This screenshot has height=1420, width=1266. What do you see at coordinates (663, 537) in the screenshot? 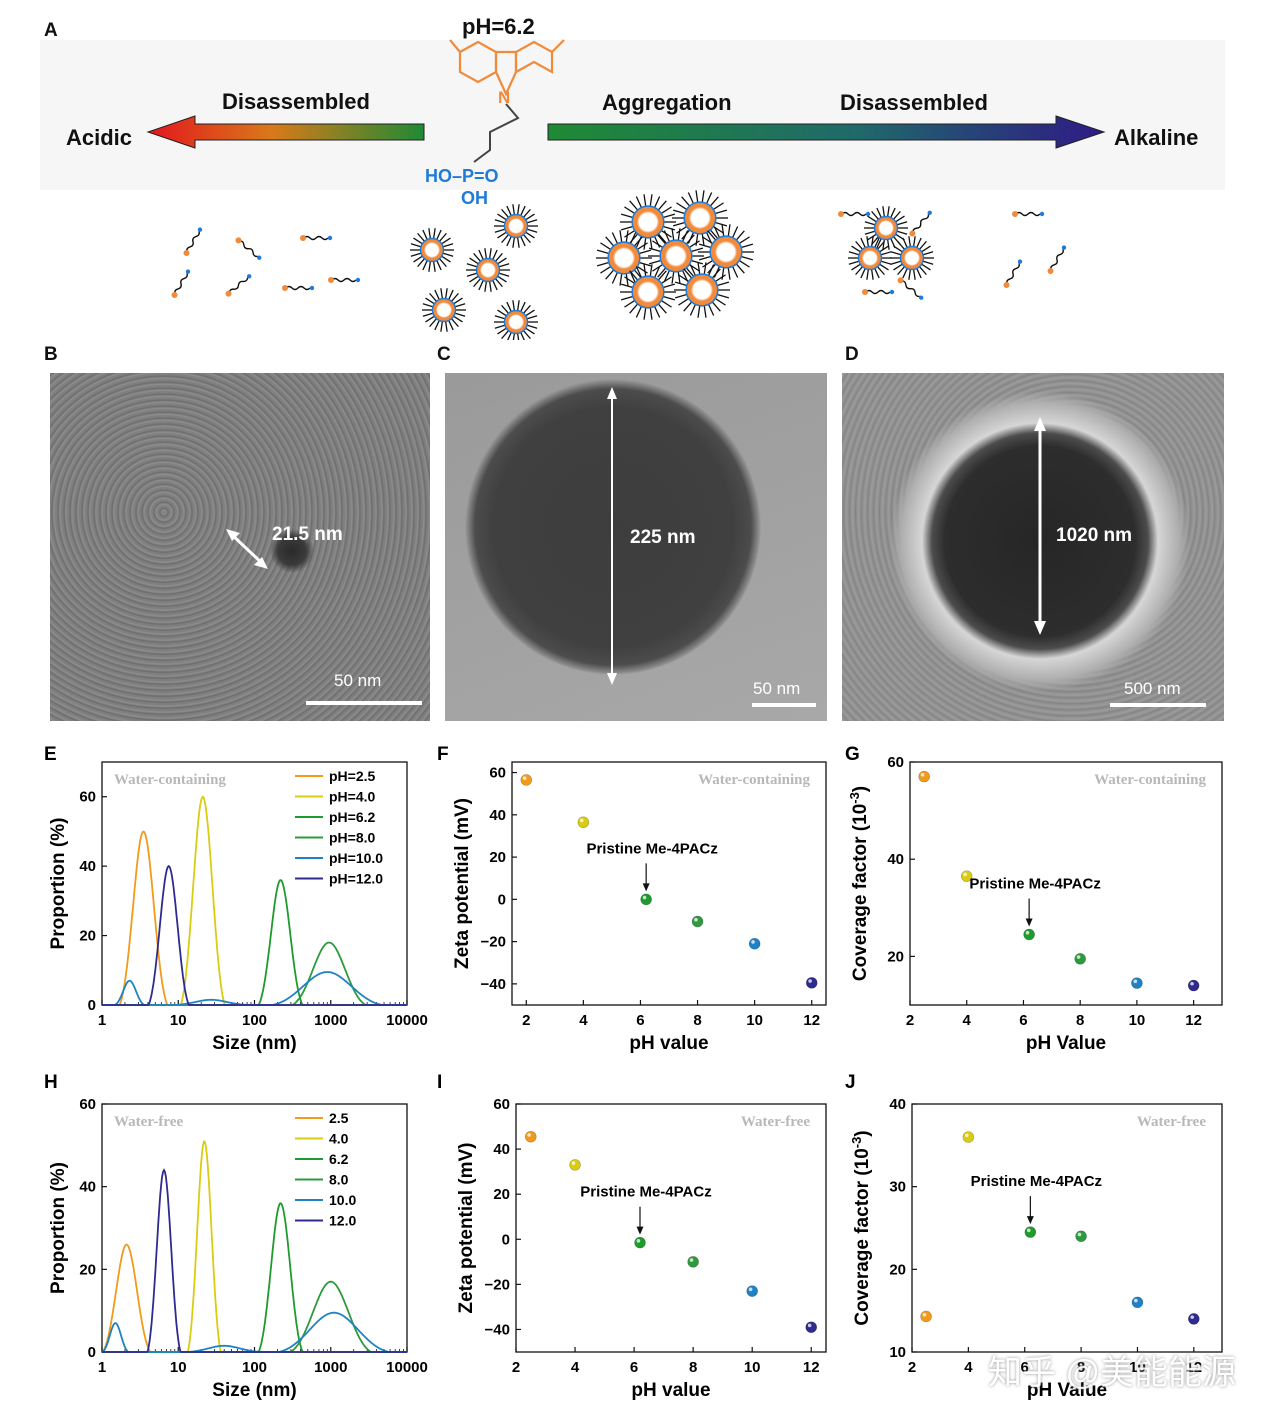
I see `tem-c-measure: 225 nm` at bounding box center [663, 537].